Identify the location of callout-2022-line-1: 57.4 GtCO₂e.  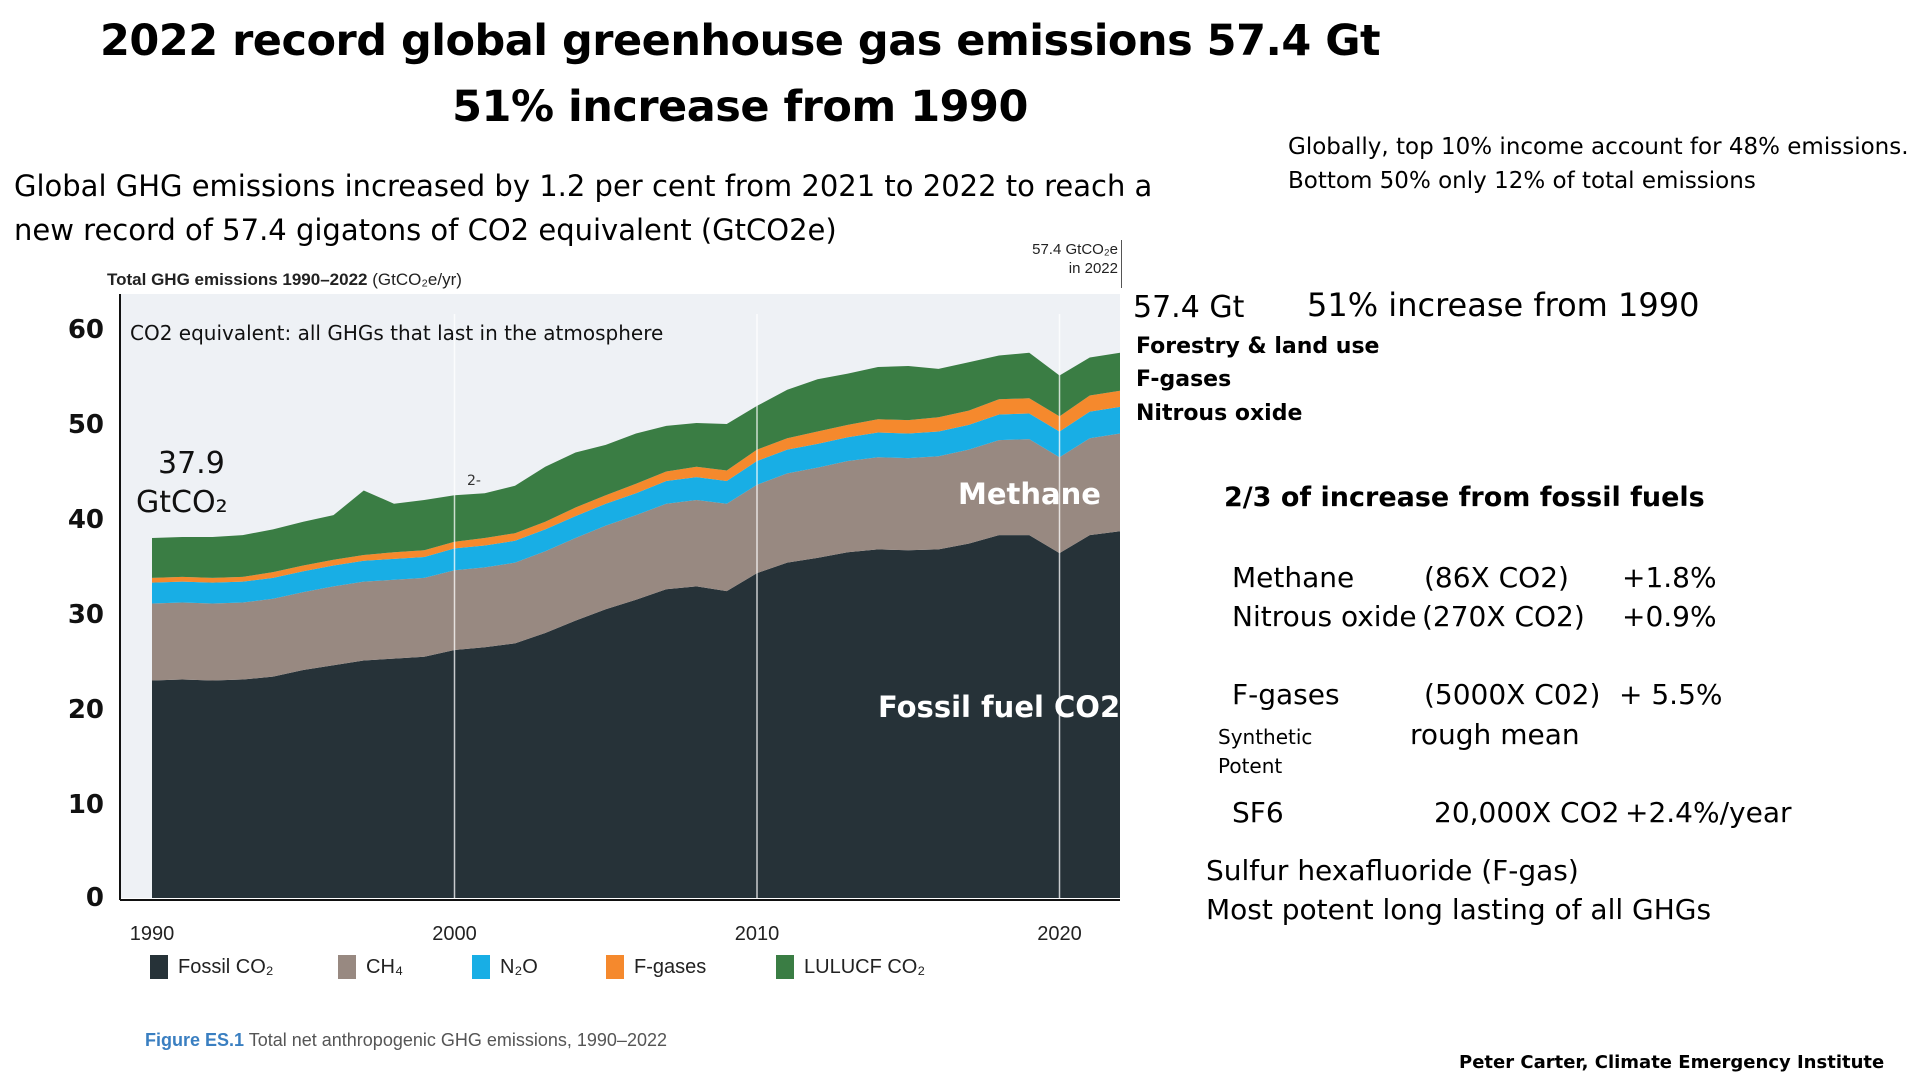
(1075, 249).